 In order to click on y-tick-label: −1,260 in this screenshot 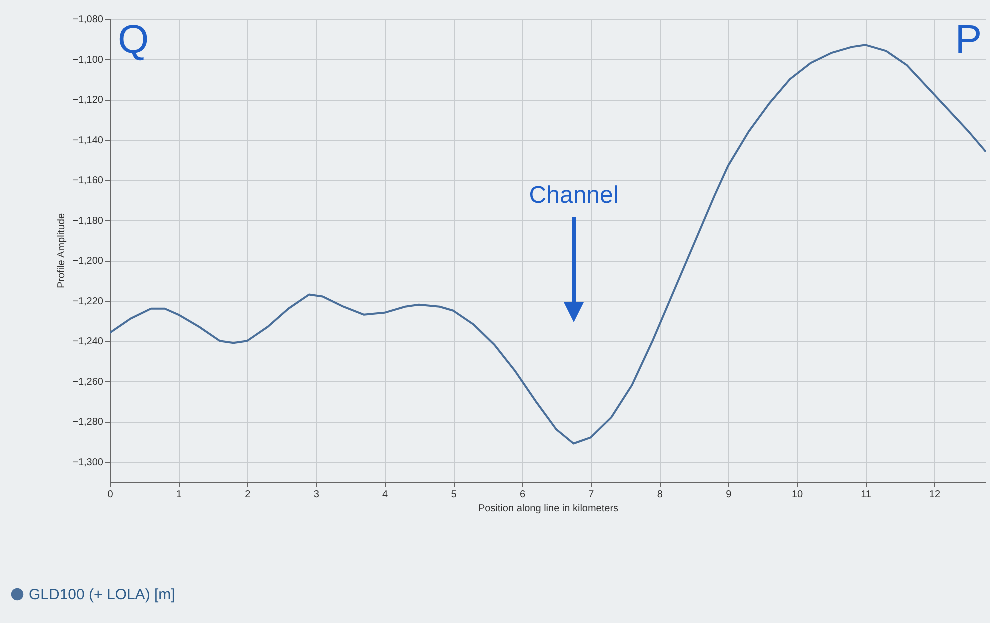, I will do `click(88, 382)`.